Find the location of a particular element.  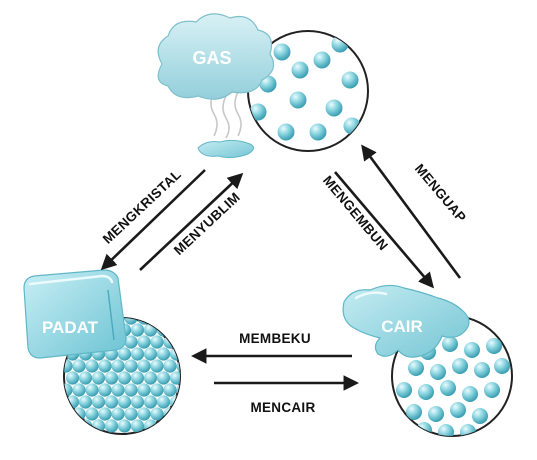

gas-particle-circle is located at coordinates (308, 91).